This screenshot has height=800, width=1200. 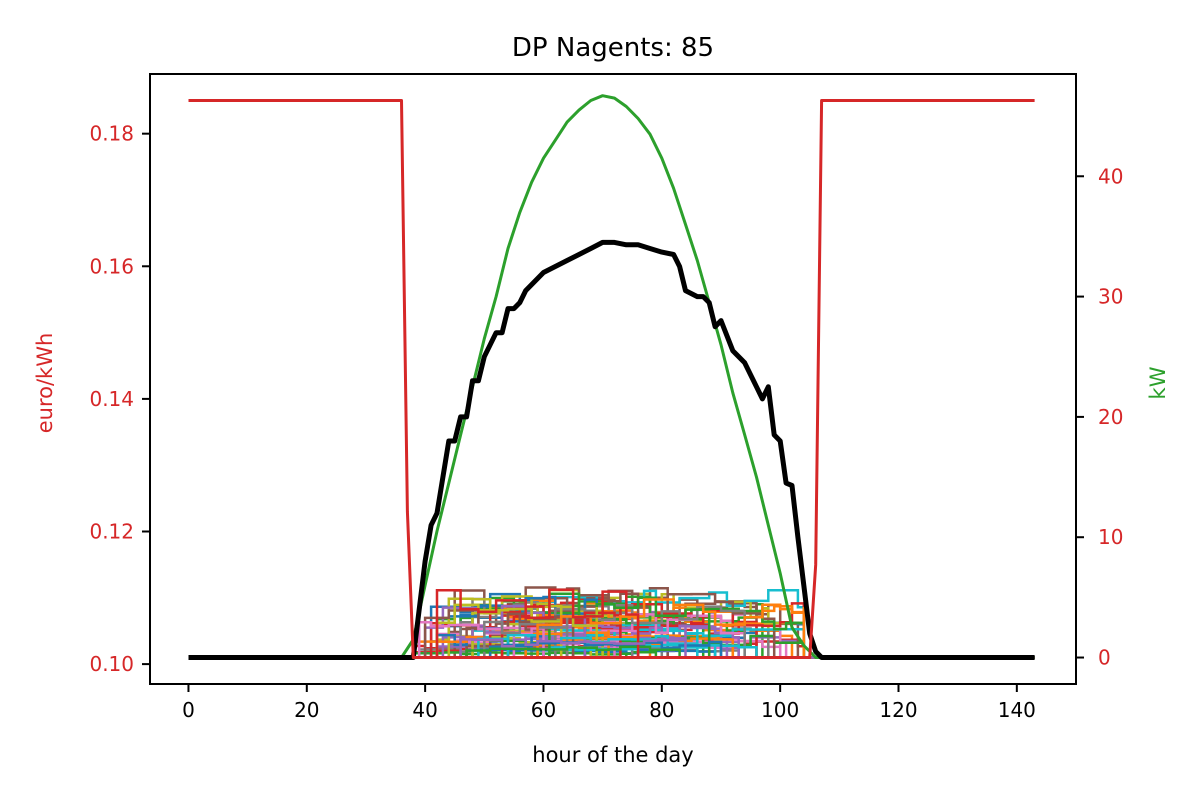 What do you see at coordinates (1104, 658) in the screenshot?
I see `y-right-tick-label: 0` at bounding box center [1104, 658].